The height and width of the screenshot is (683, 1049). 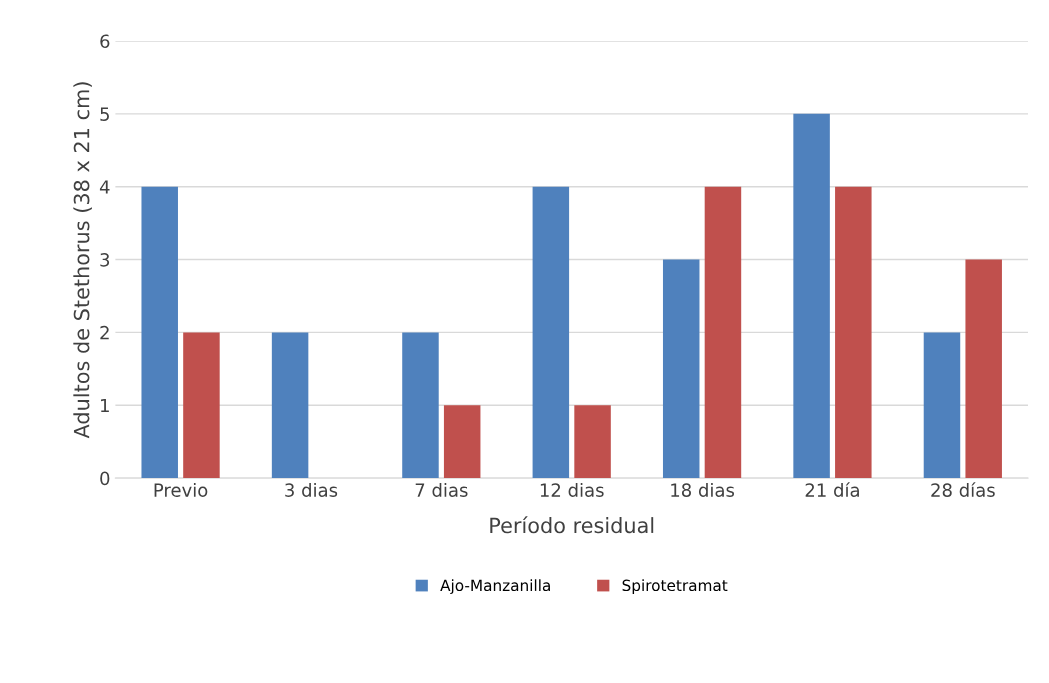 What do you see at coordinates (963, 489) in the screenshot?
I see `x-tick-label: 28 días` at bounding box center [963, 489].